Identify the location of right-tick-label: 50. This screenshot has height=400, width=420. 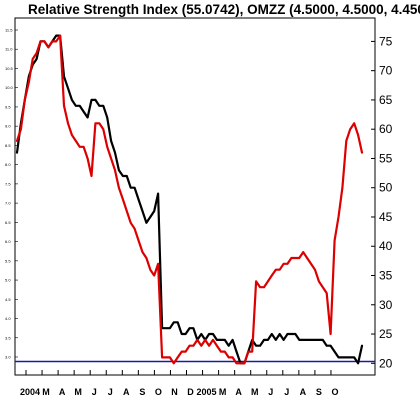
(386, 188).